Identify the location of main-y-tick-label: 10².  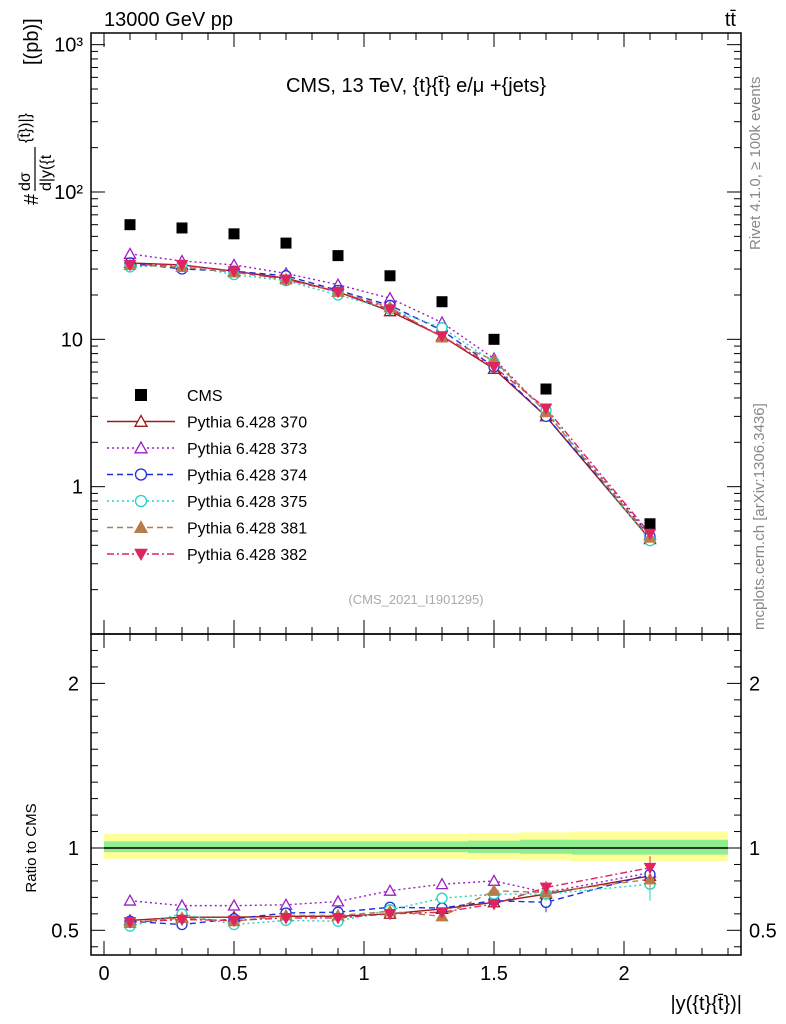
(68, 193).